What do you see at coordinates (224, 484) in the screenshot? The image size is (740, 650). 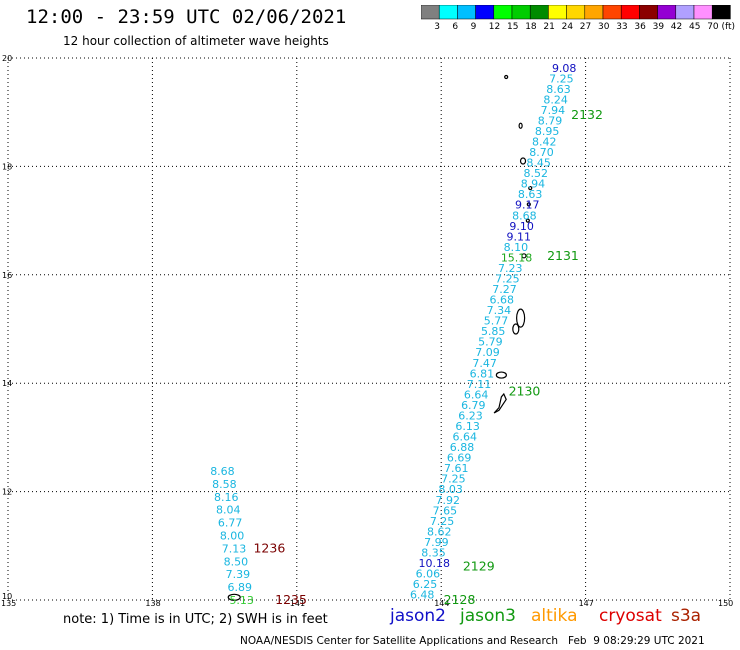 I see `wave-height-value: 8.58` at bounding box center [224, 484].